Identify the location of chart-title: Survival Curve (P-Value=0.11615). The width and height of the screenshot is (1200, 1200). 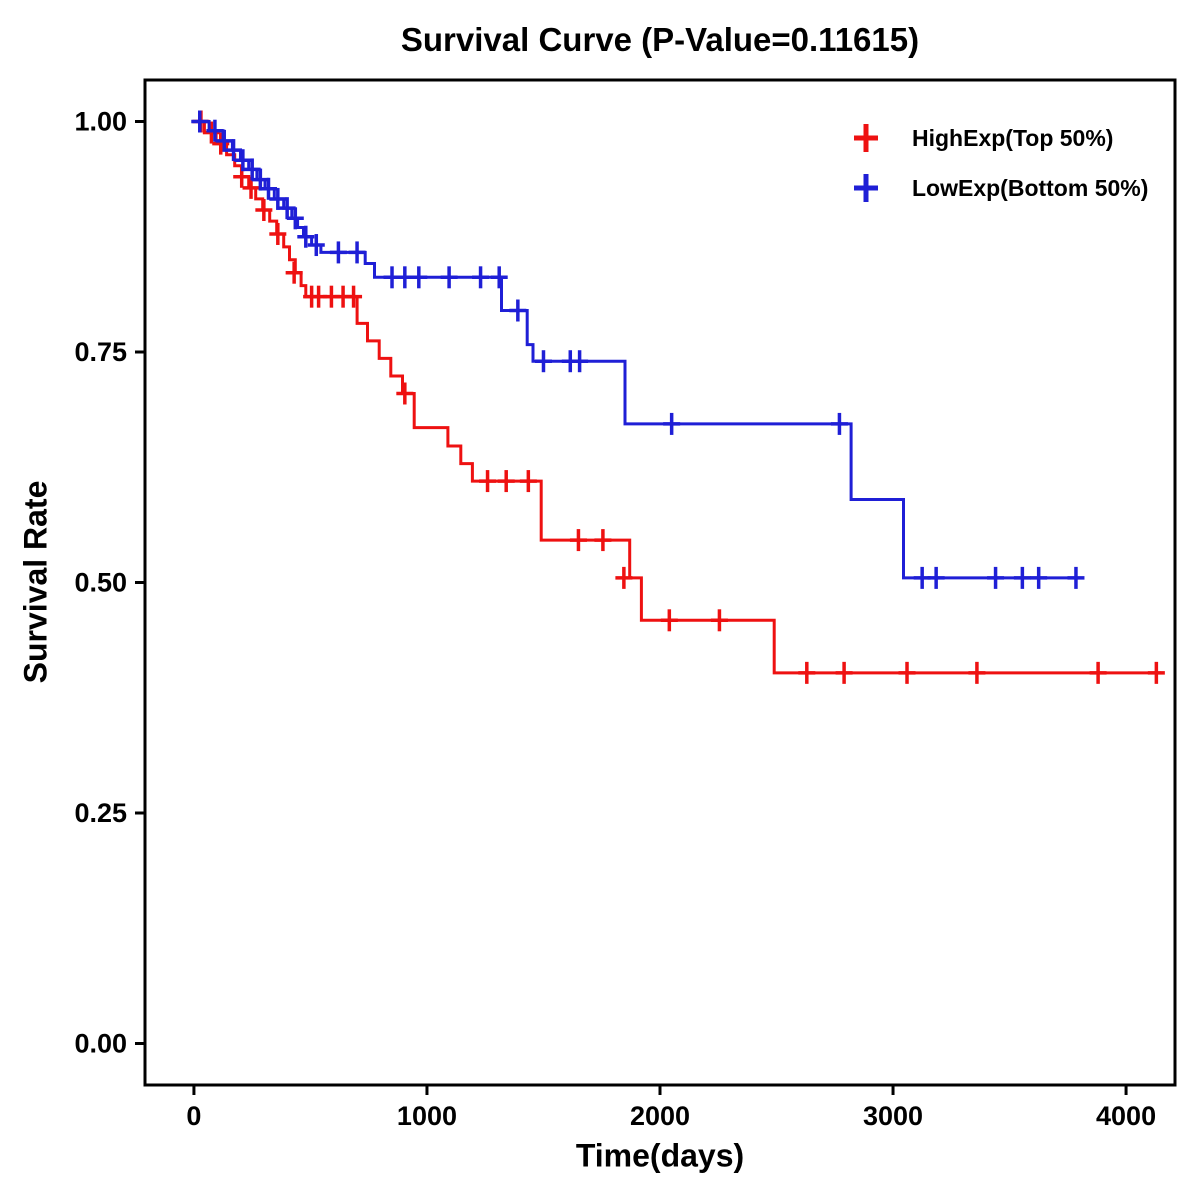
(660, 39).